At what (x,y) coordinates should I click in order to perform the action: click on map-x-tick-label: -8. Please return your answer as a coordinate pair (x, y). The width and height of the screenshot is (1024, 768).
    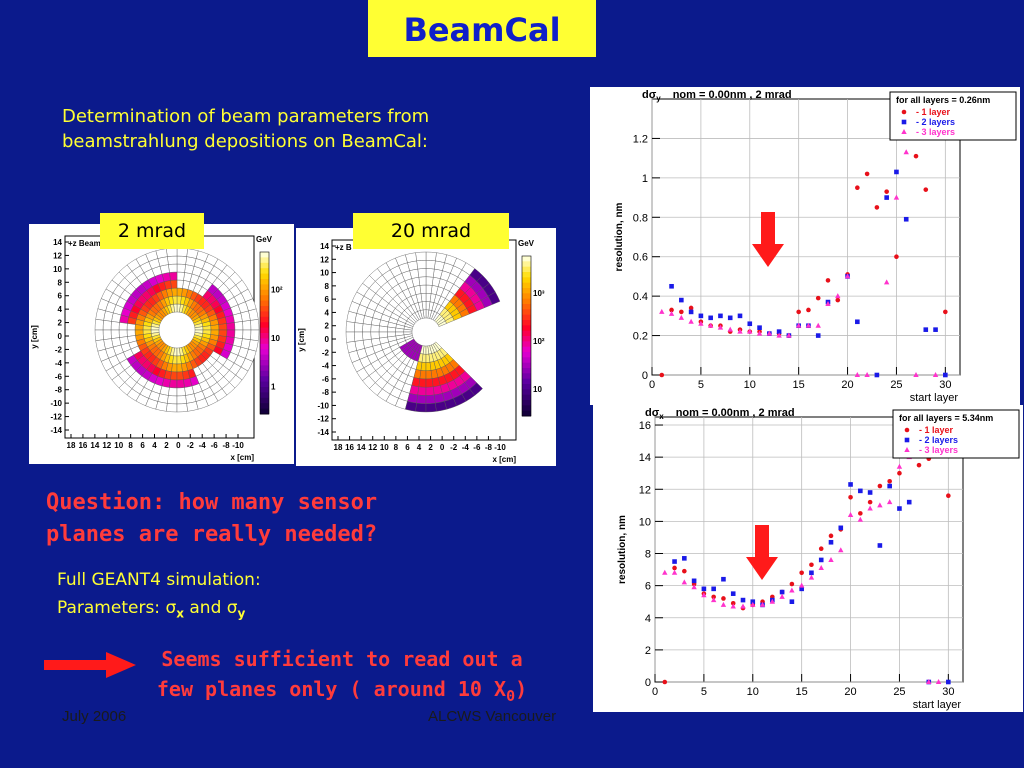
    Looking at the image, I should click on (227, 445).